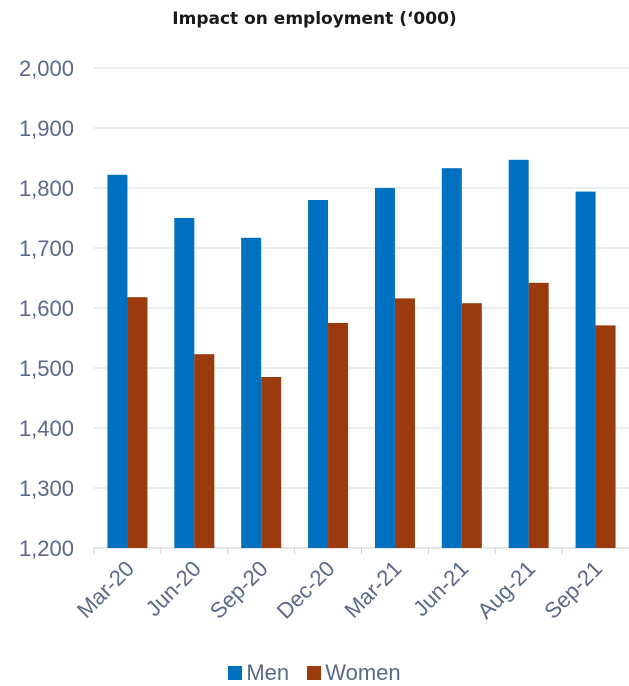 This screenshot has width=629, height=686. I want to click on x-tick-label: Jun-21, so click(440, 588).